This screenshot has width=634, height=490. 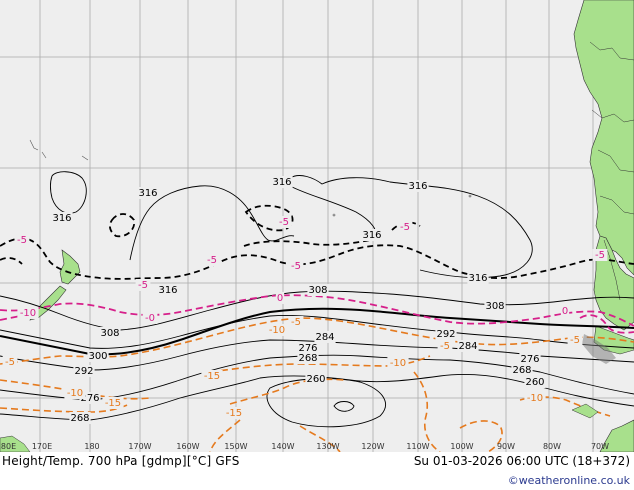 What do you see at coordinates (600, 446) in the screenshot?
I see `longitude-label: 70W` at bounding box center [600, 446].